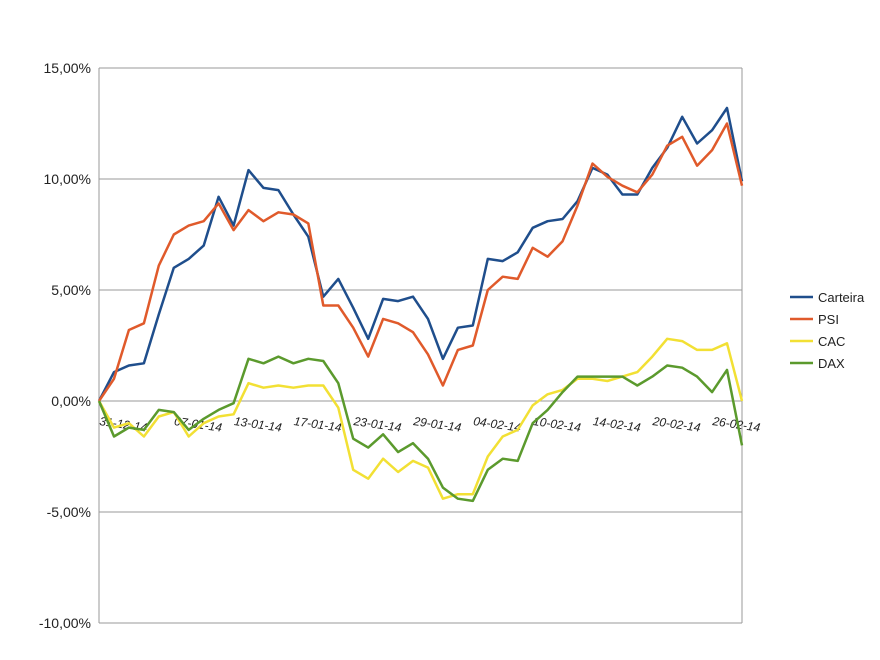 This screenshot has width=880, height=660. Describe the element at coordinates (318, 424) in the screenshot. I see `x-tick-label: 17-01-14` at that location.